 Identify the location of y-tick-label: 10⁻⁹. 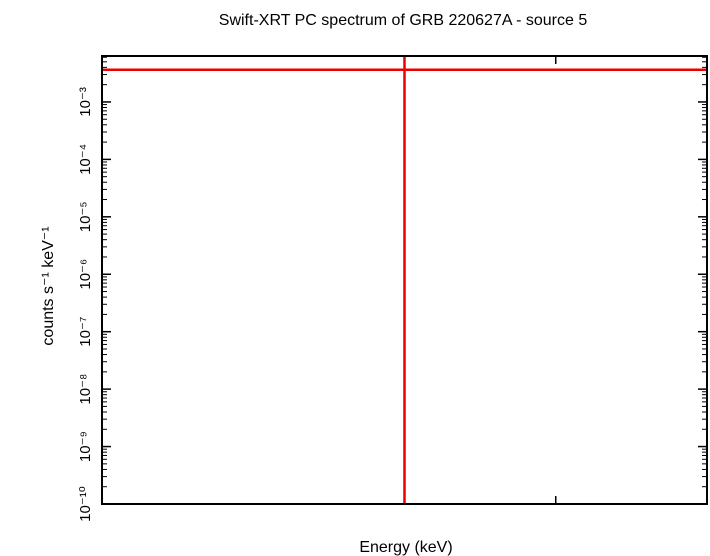
(85, 446).